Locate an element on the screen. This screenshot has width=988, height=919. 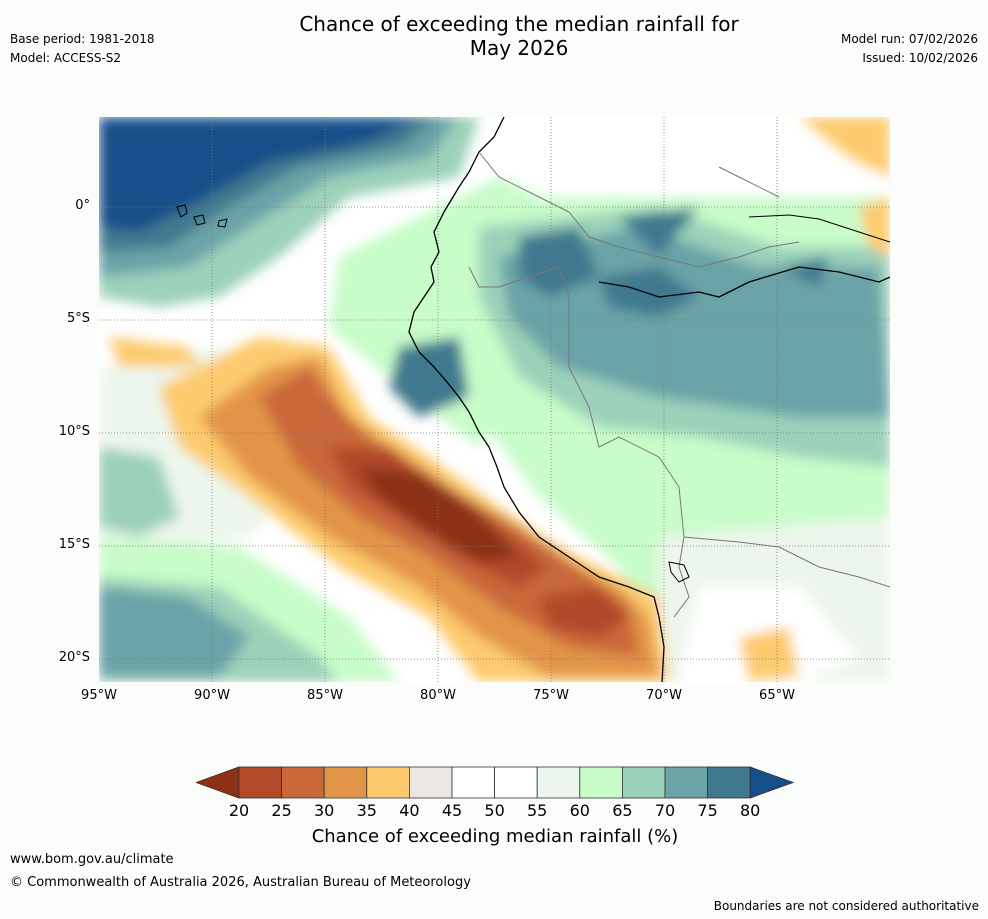
colorbar-label: Chance of exceeding median rainfall (%) is located at coordinates (495, 836).